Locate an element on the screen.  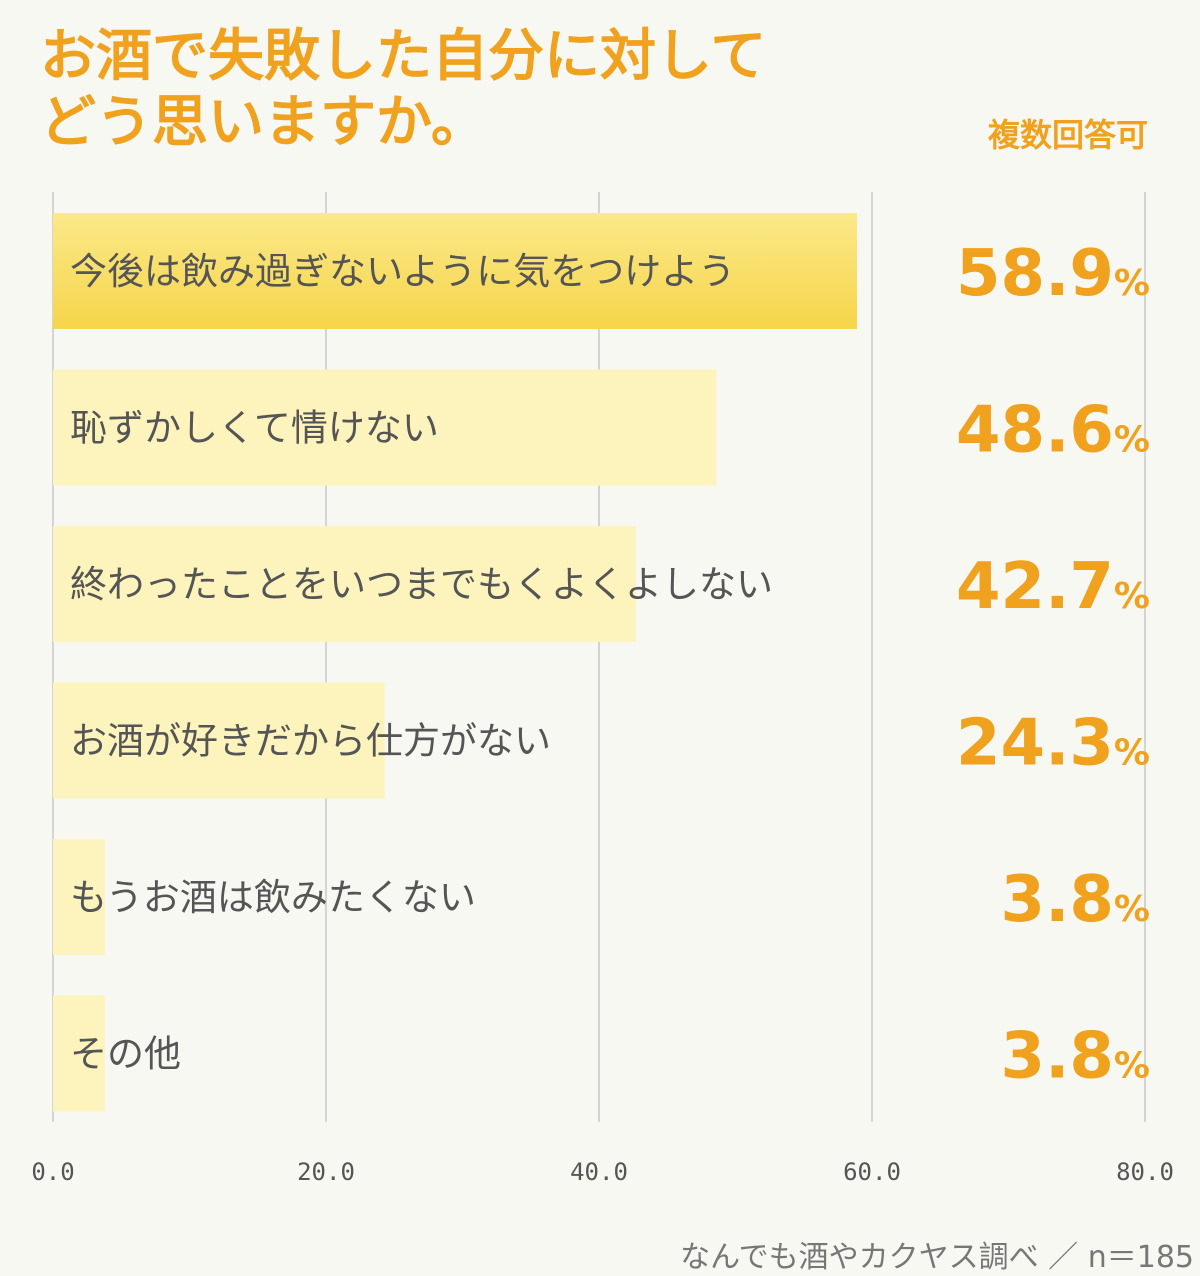
x-tick-label: 20.0 is located at coordinates (326, 1172).